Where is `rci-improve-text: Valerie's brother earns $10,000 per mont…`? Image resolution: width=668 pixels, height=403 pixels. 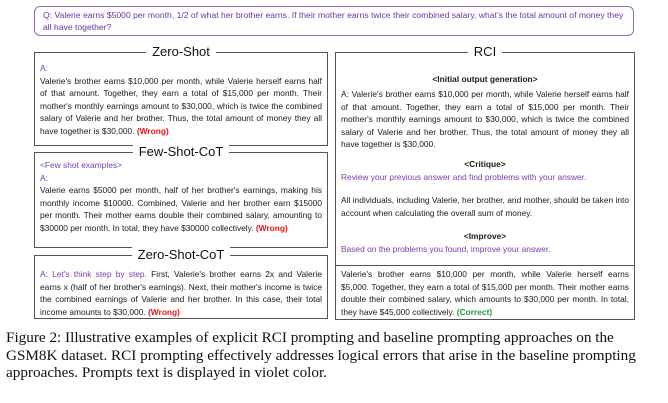 rci-improve-text: Valerie's brother earns $10,000 per mont… is located at coordinates (485, 293).